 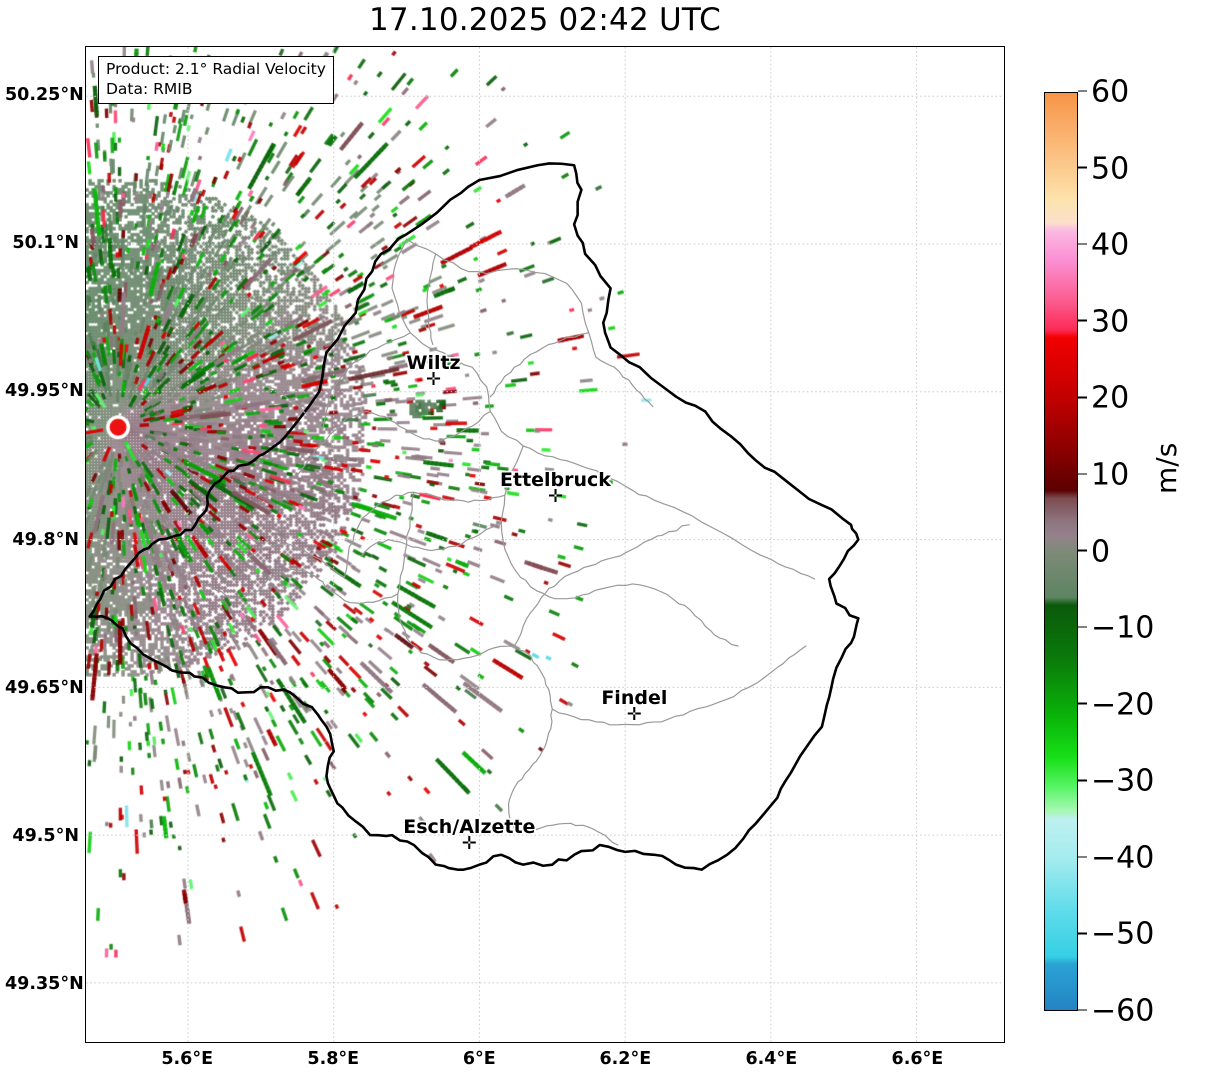 What do you see at coordinates (216, 80) in the screenshot?
I see `info-box: Product: 2.1° Radial Velocity Data: RMIB` at bounding box center [216, 80].